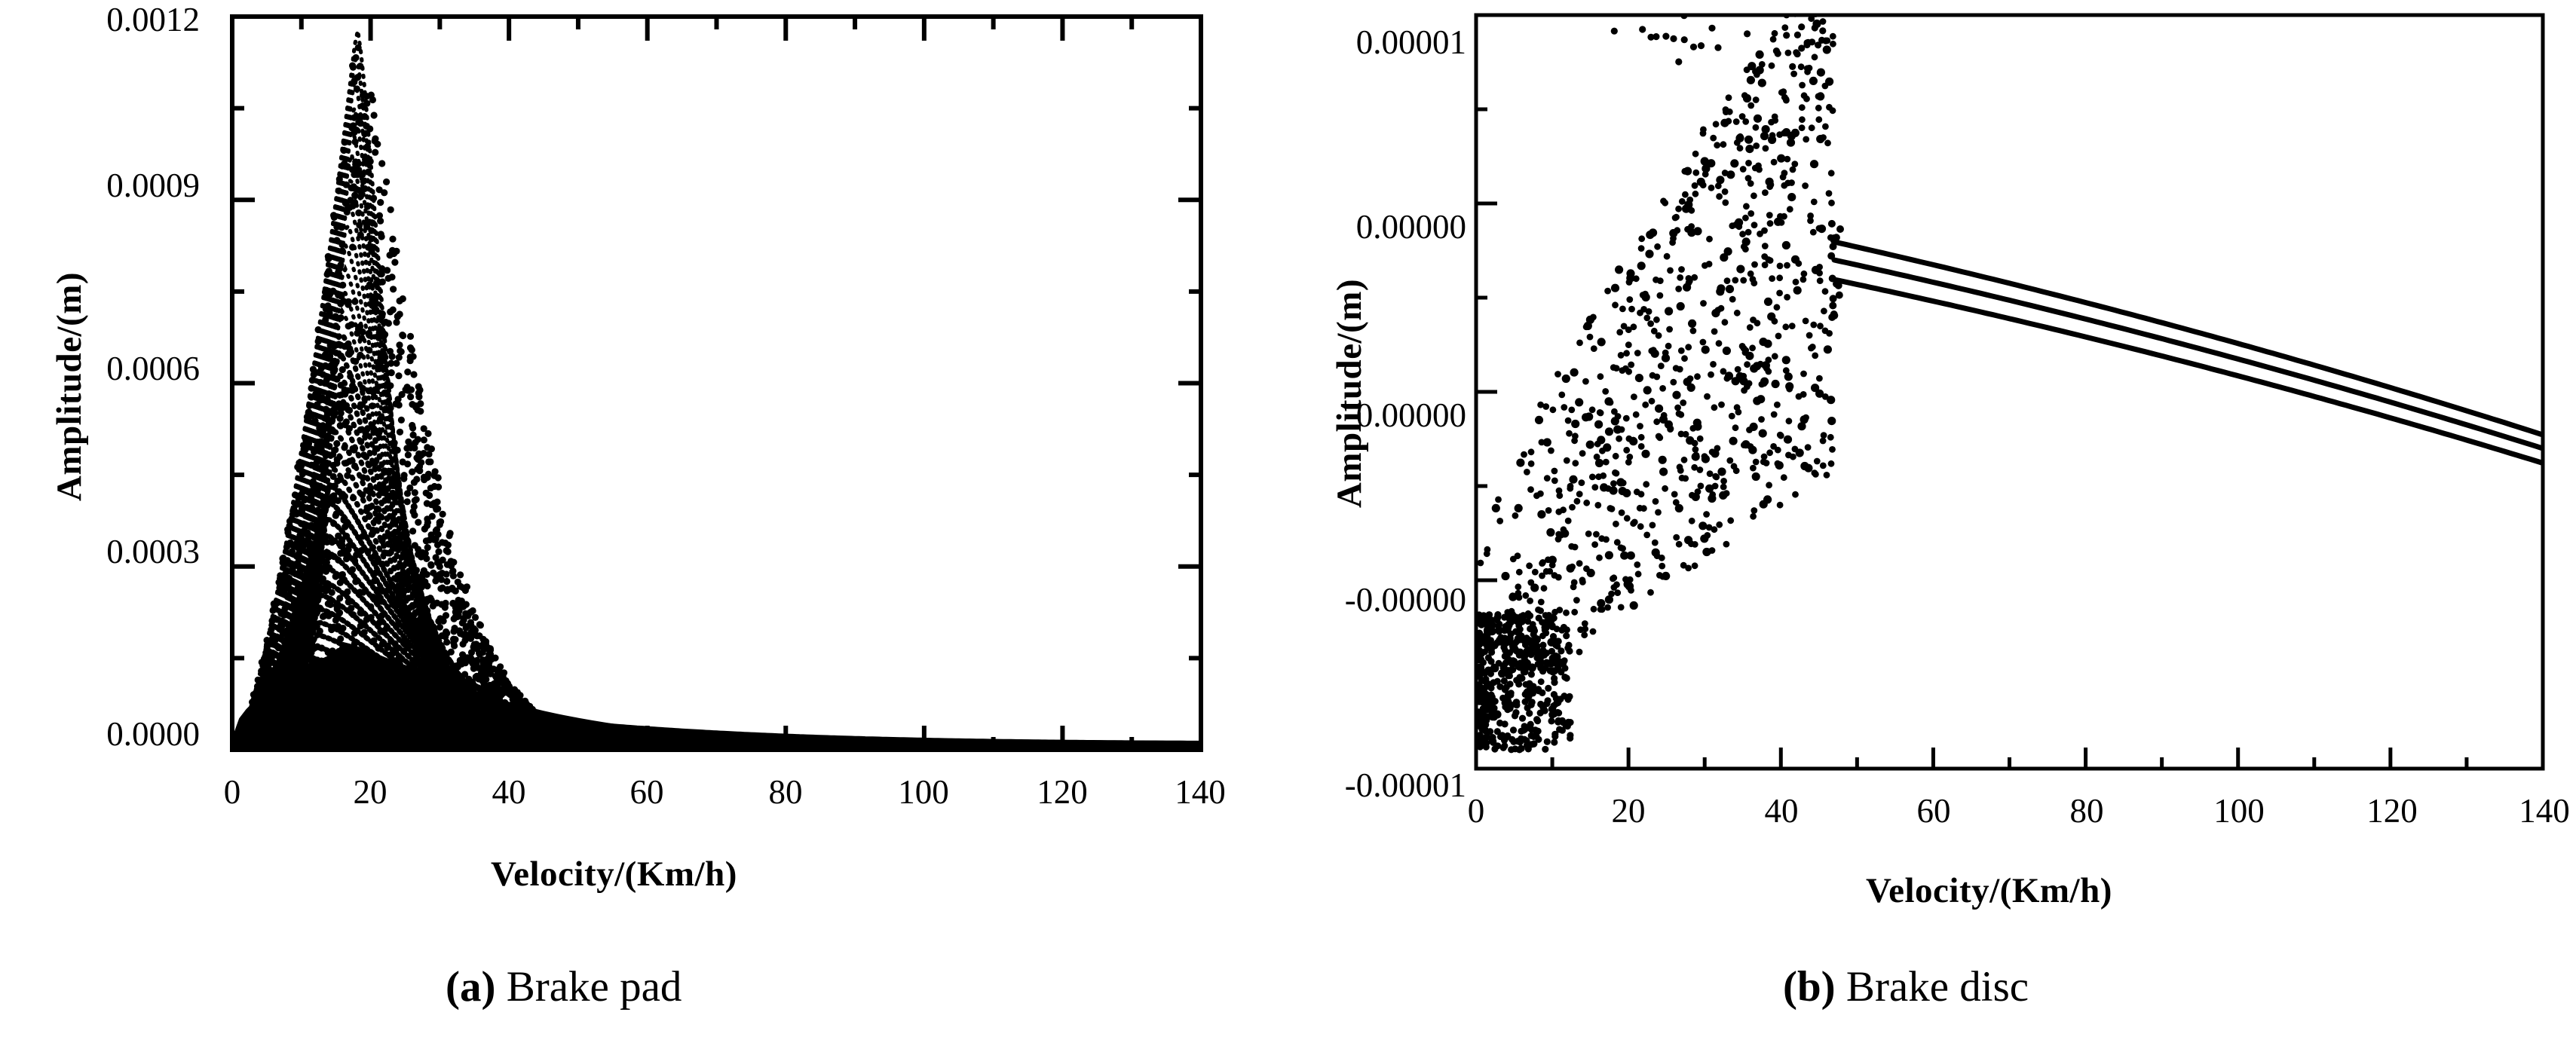  Describe the element at coordinates (588, 987) in the screenshot. I see `panel-a-caption-text: Brake pad` at that location.